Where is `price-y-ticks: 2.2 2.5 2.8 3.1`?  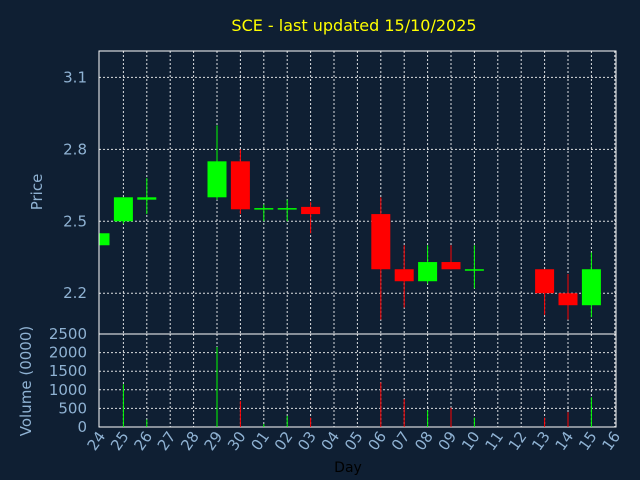
price-y-ticks: 2.2 2.5 2.8 3.1 is located at coordinates (75, 185).